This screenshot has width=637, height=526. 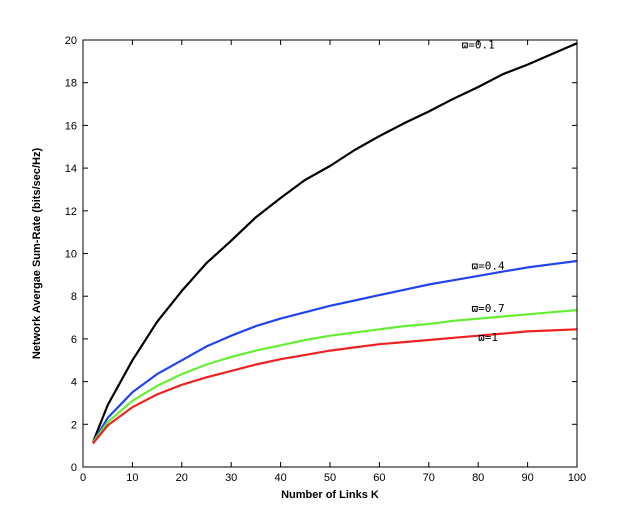 What do you see at coordinates (74, 340) in the screenshot?
I see `y-tick-label: 6` at bounding box center [74, 340].